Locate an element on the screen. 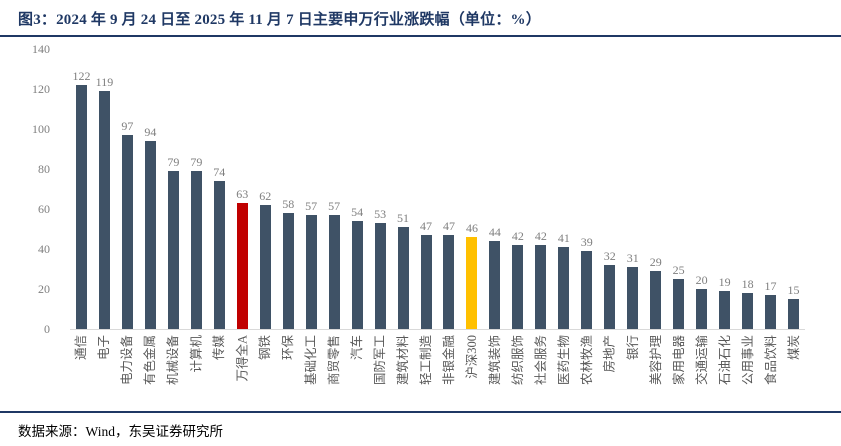  x-category-label: 计算机 is located at coordinates (196, 354).